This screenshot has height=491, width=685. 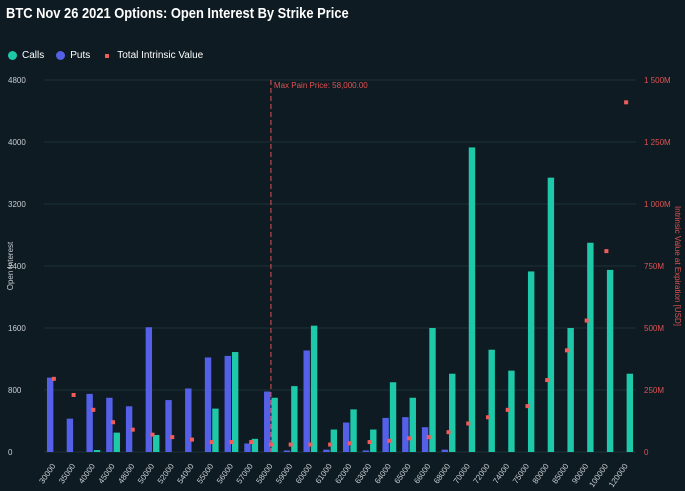 I want to click on x-tick-label: 58000, so click(x=264, y=474).